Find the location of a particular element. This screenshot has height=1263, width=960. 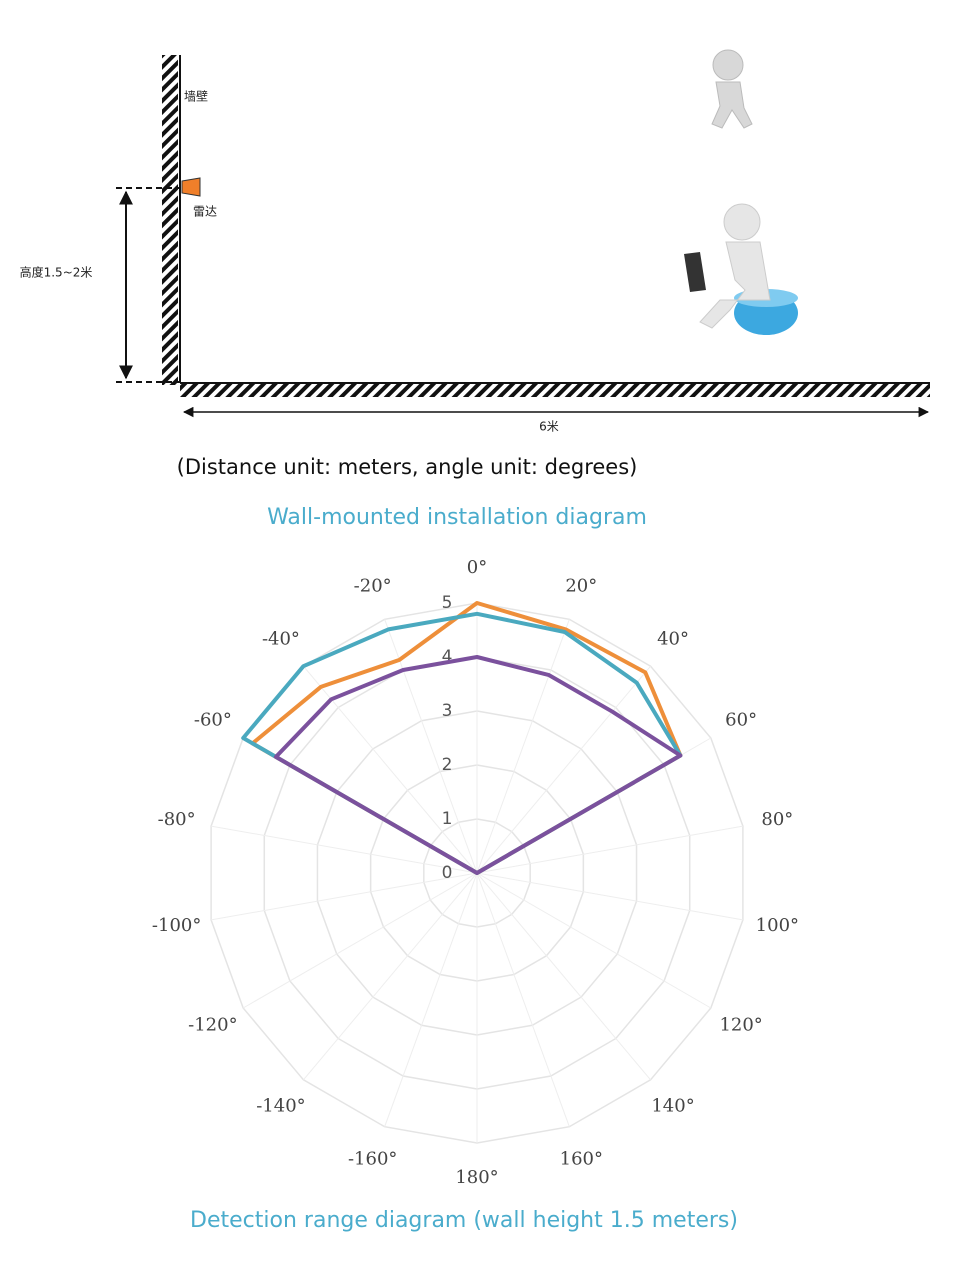

angle-label: 160° is located at coordinates (581, 1159).